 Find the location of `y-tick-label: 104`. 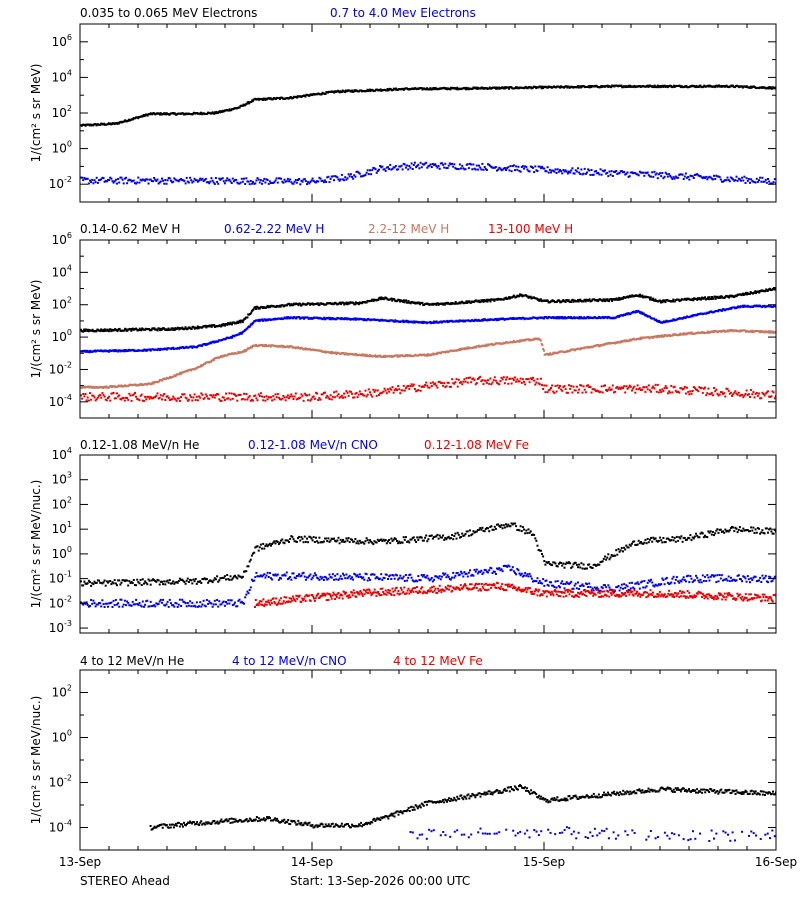

y-tick-label: 104 is located at coordinates (62, 76).